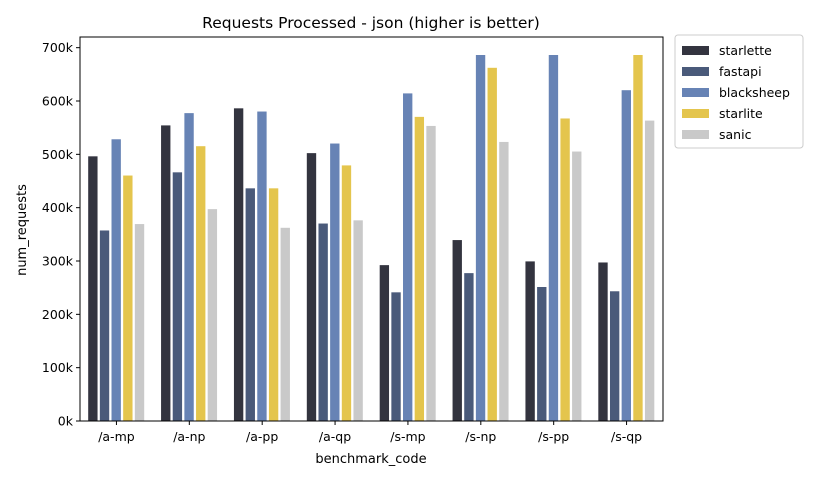 This screenshot has width=819, height=484. Describe the element at coordinates (58, 47) in the screenshot. I see `y-tick-label: 700k` at that location.